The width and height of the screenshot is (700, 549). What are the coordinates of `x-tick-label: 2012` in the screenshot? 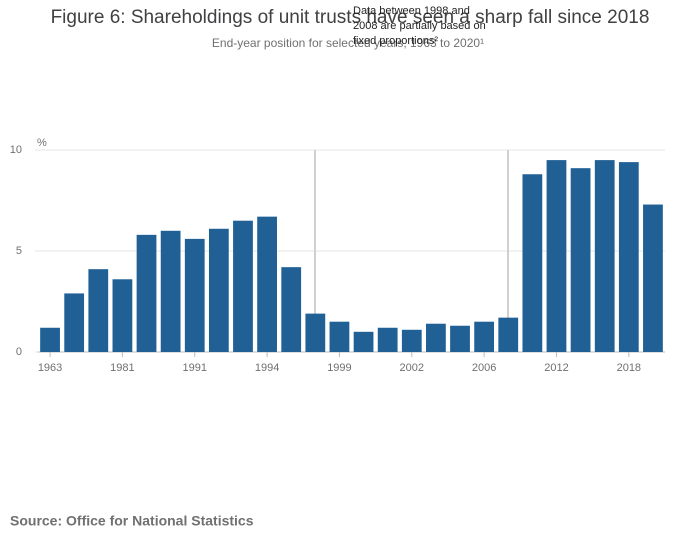 It's located at (556, 368).